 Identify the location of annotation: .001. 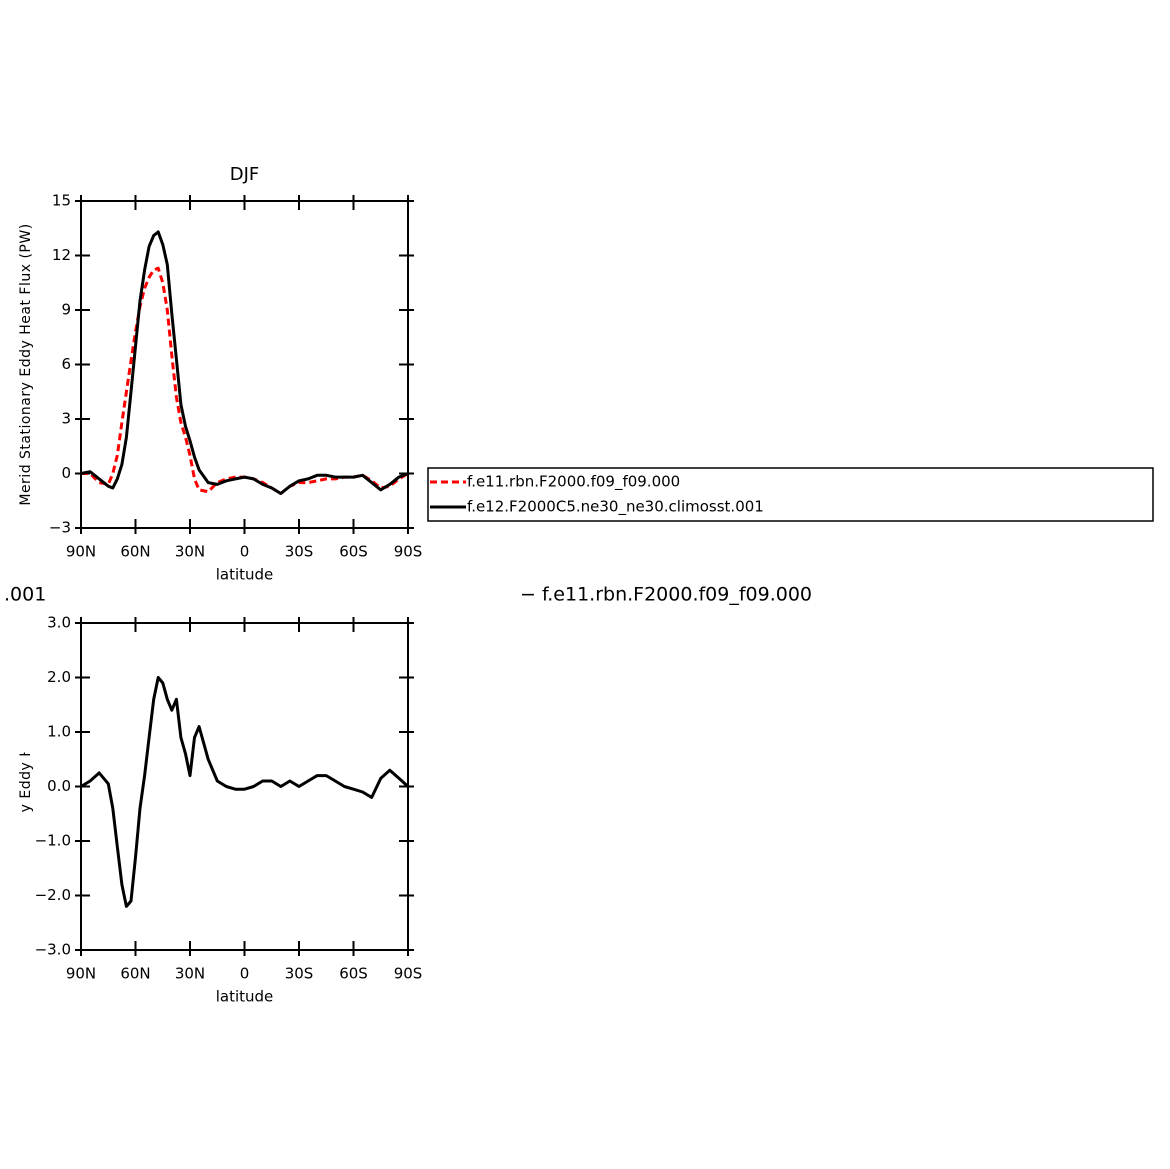
(25, 595).